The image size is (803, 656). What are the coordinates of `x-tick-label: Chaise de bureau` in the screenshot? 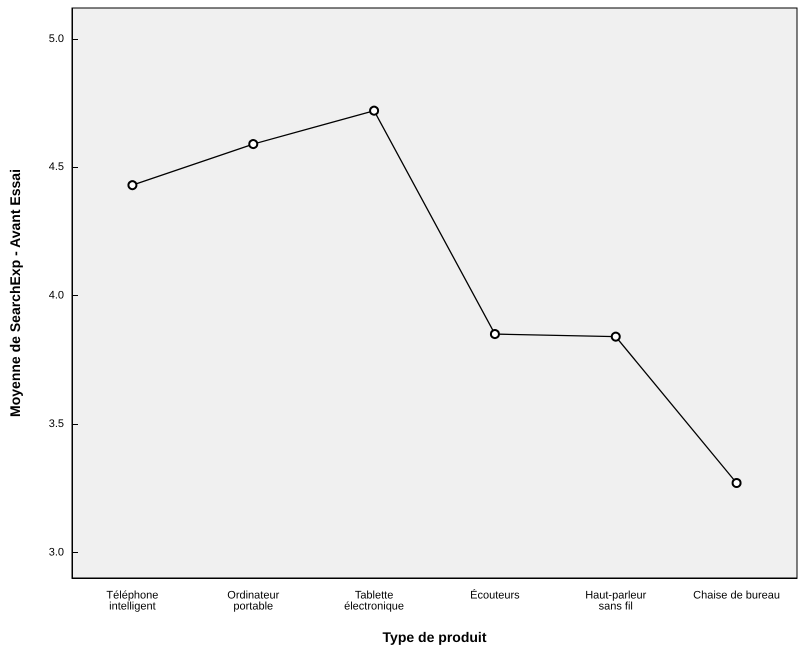 It's located at (736, 596).